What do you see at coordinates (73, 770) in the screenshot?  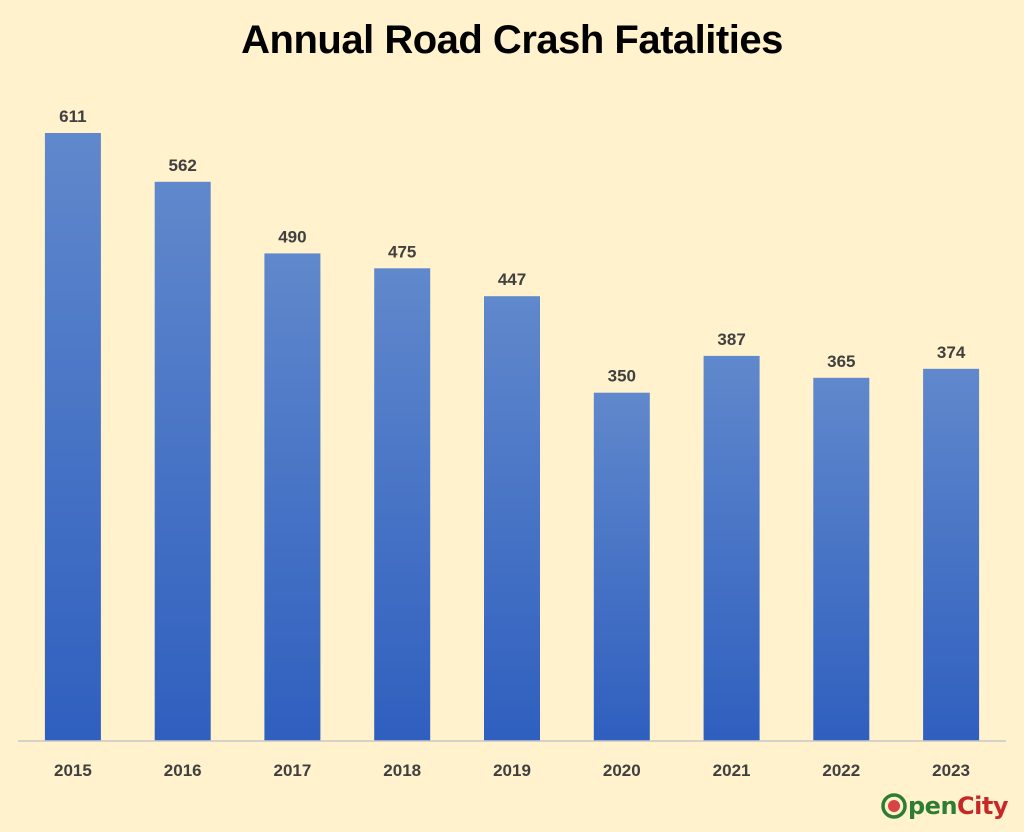 I see `x-tick-label-2015: 2015` at bounding box center [73, 770].